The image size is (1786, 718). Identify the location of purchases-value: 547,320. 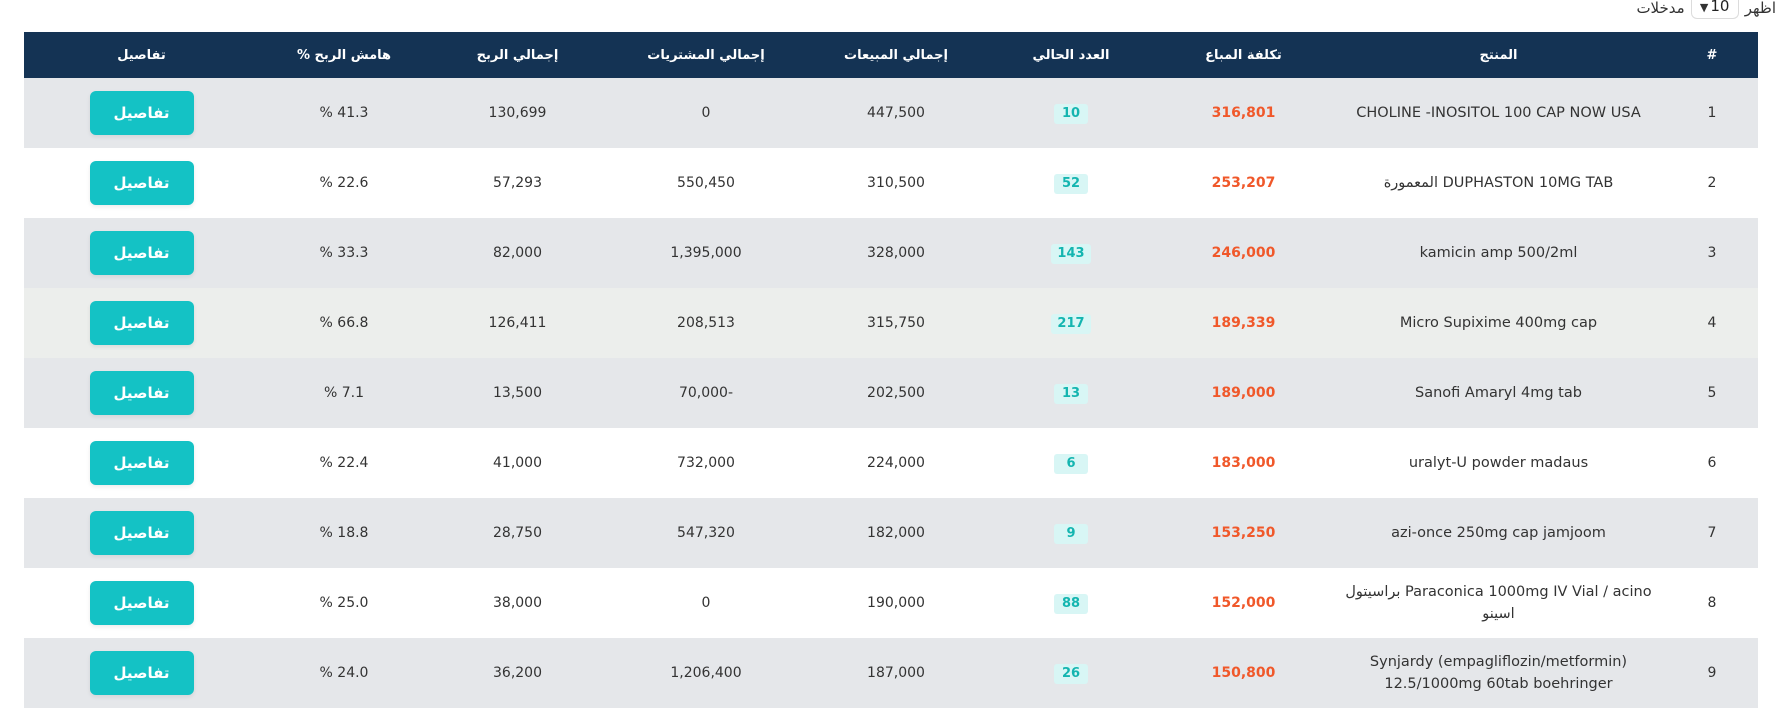
(706, 533).